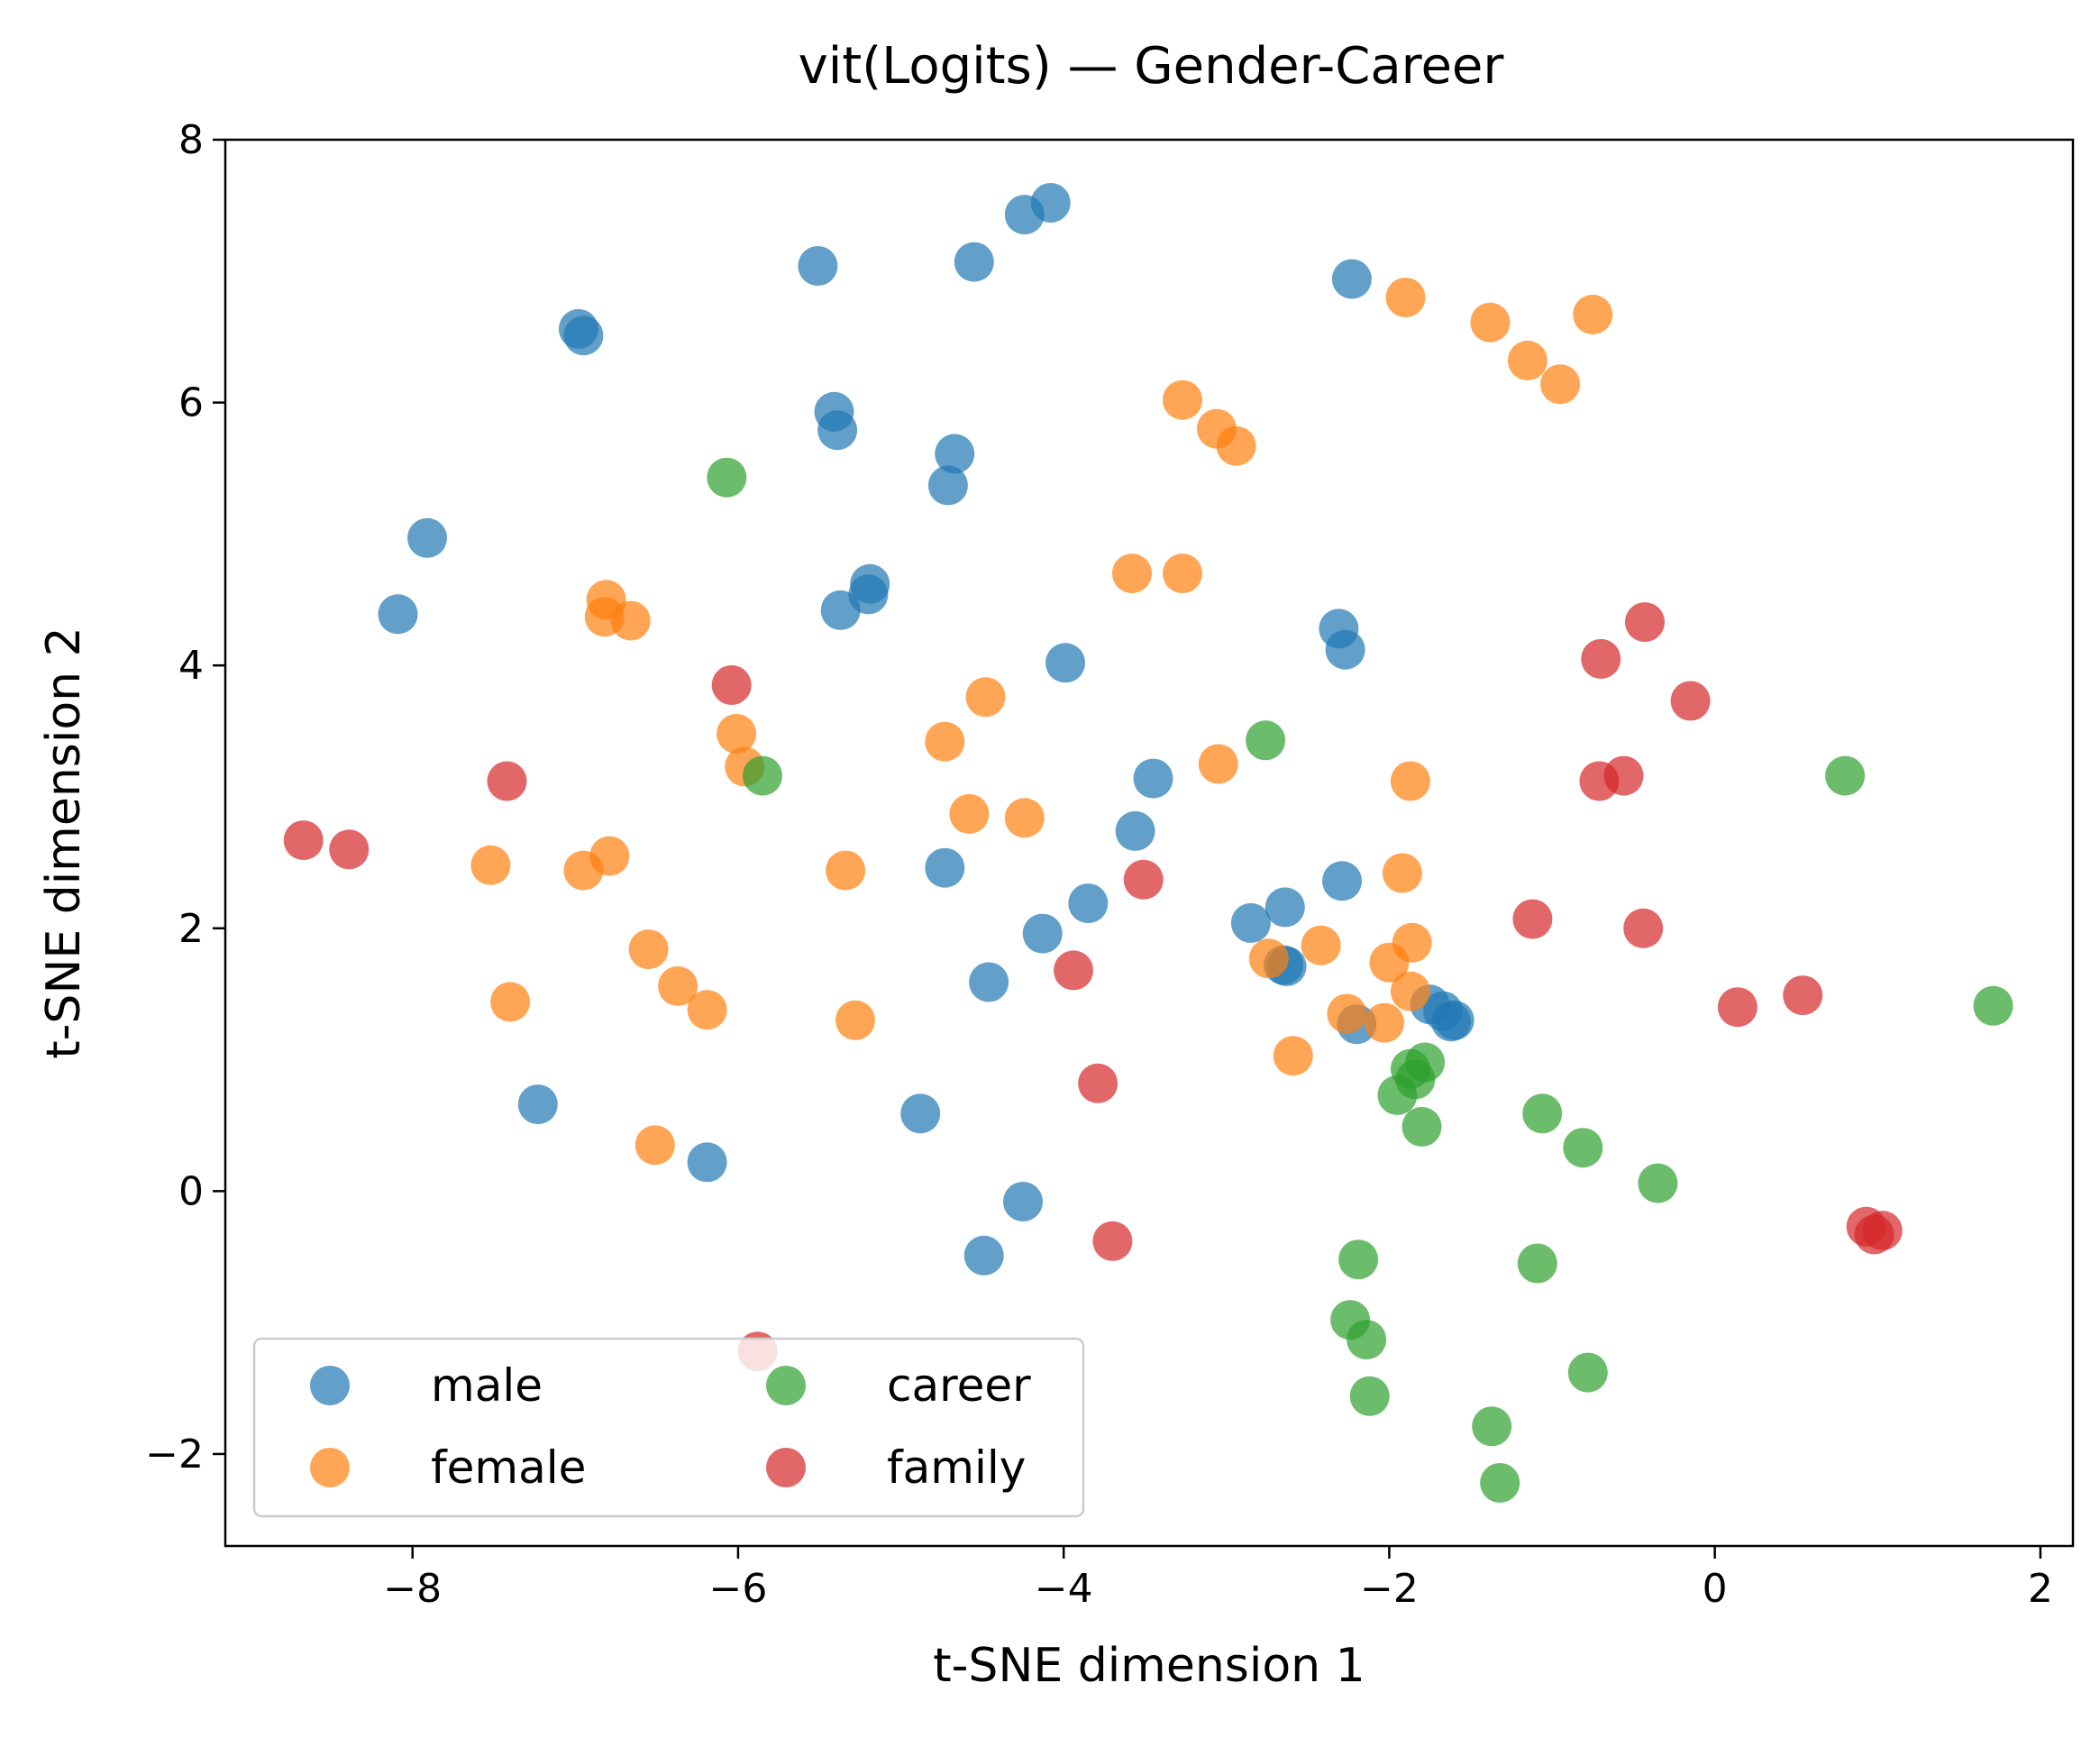 The width and height of the screenshot is (2100, 1738). What do you see at coordinates (2041, 1589) in the screenshot?
I see `x-tick-label: 2` at bounding box center [2041, 1589].